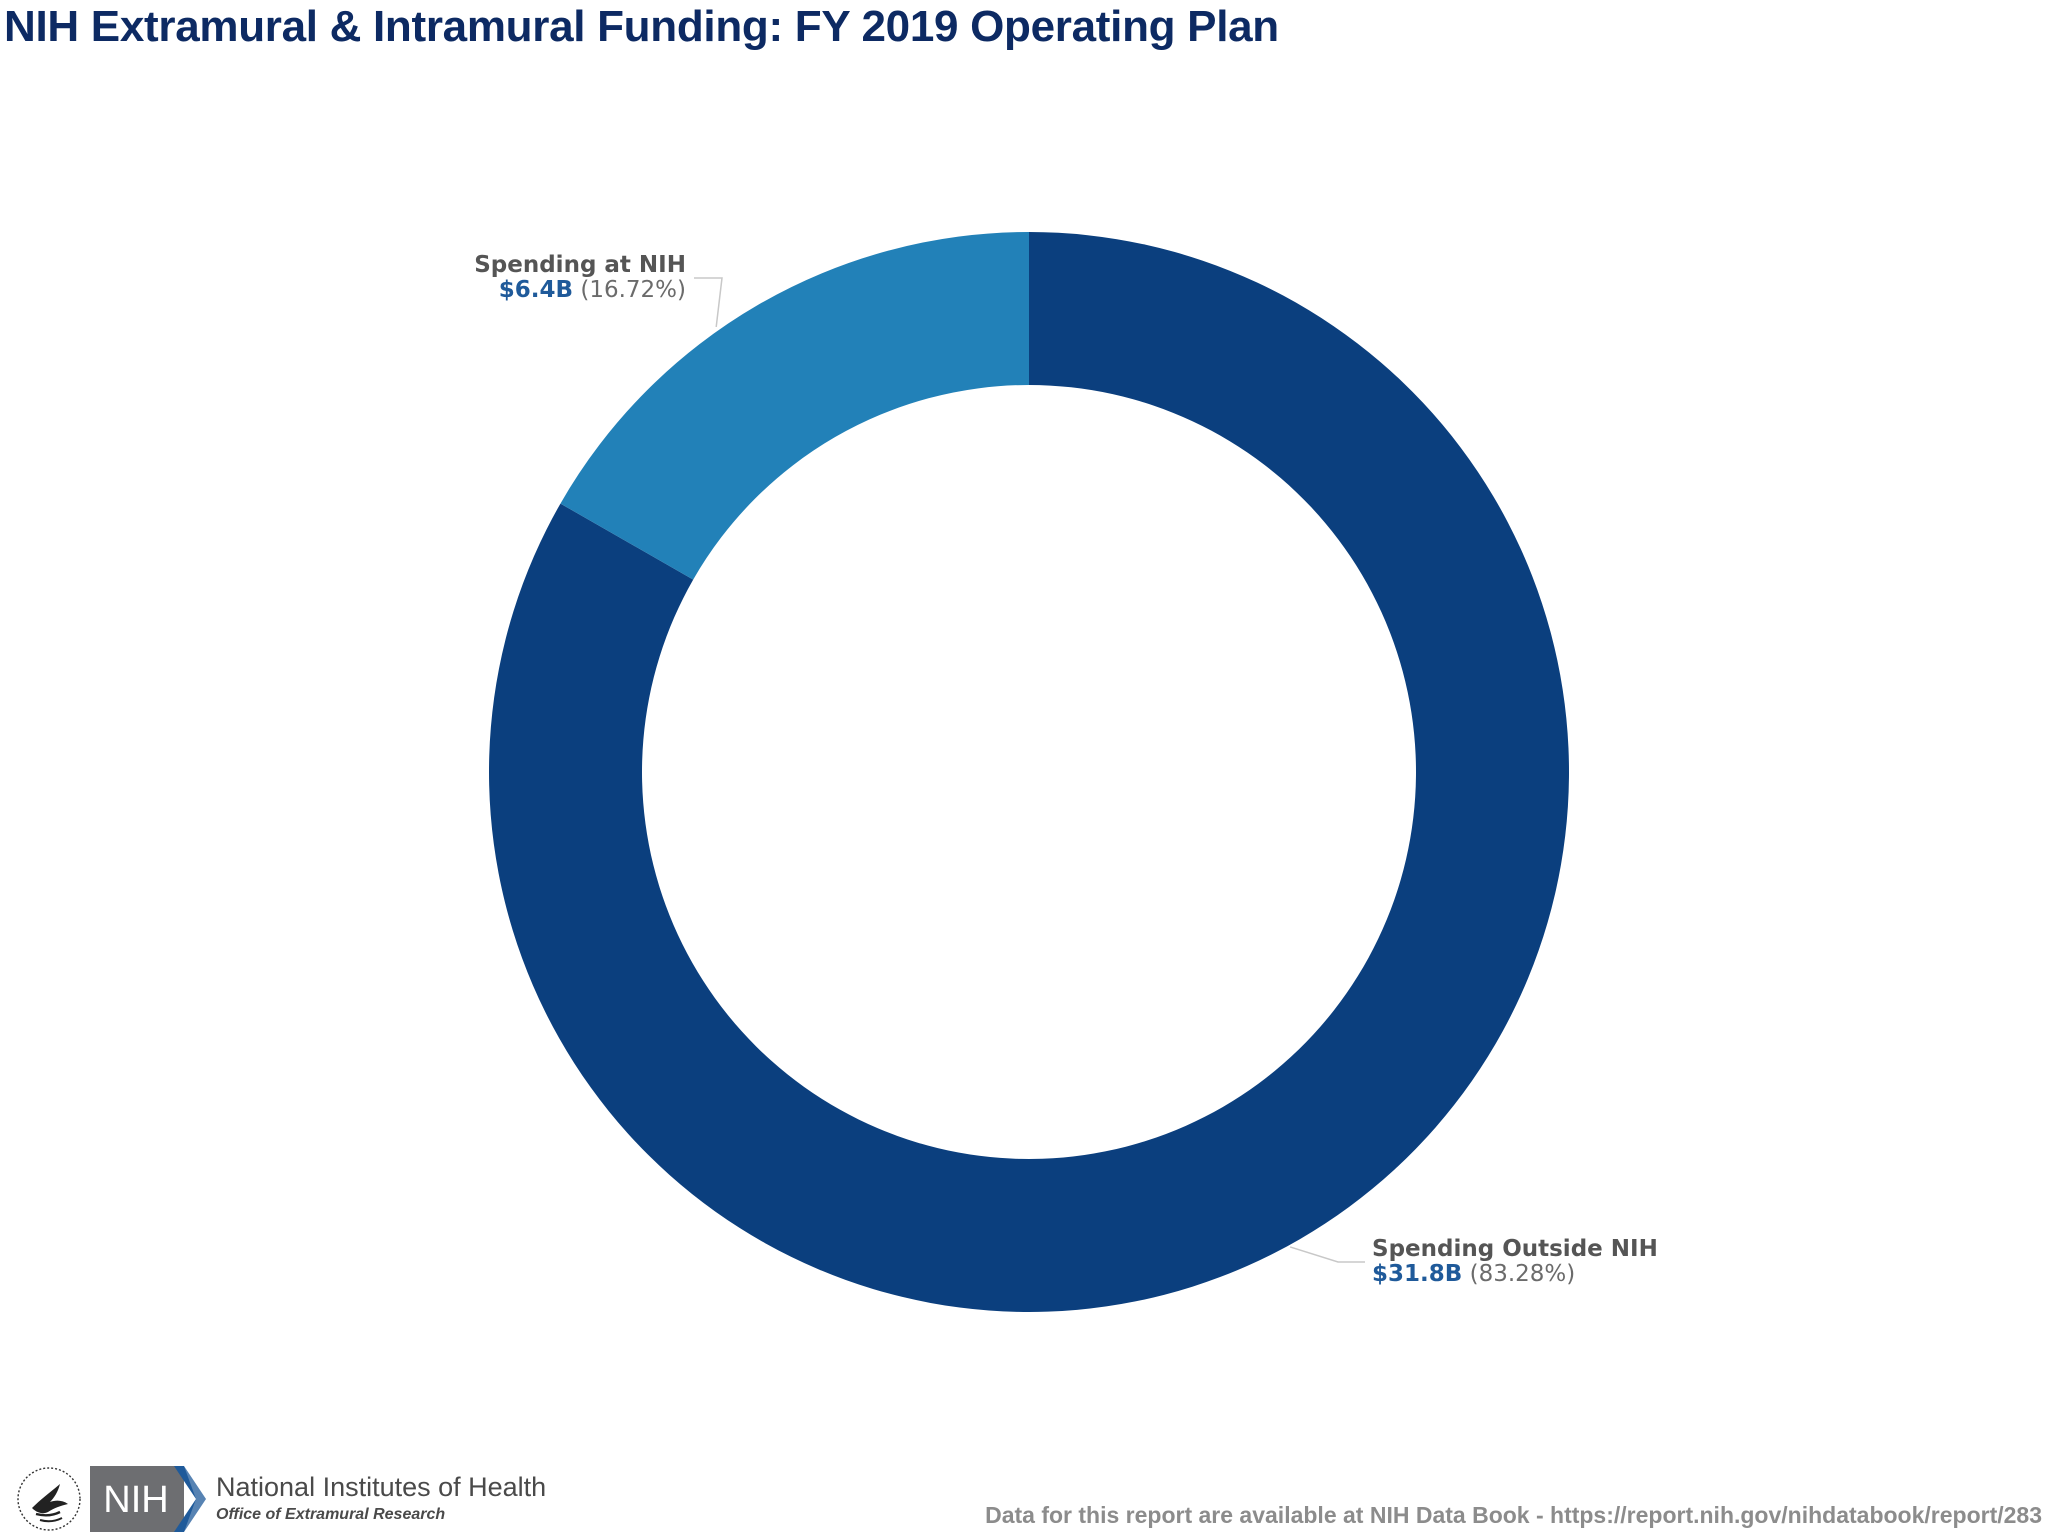 The width and height of the screenshot is (2048, 1536). Describe the element at coordinates (1515, 1249) in the screenshot. I see `slice-label-name: Spending Outside NIH` at that location.